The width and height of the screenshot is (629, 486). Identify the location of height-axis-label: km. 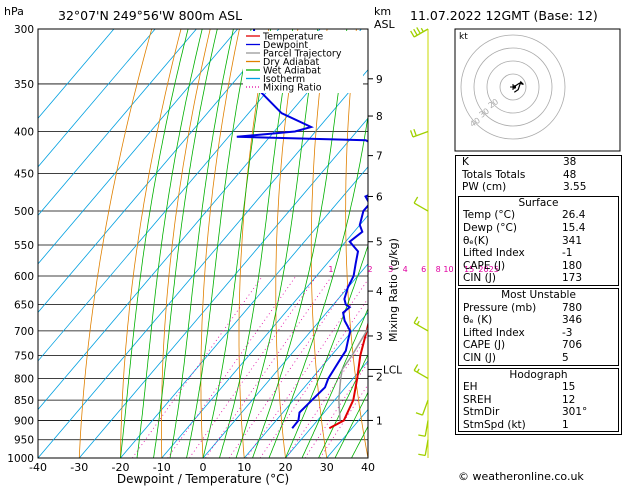
(382, 11).